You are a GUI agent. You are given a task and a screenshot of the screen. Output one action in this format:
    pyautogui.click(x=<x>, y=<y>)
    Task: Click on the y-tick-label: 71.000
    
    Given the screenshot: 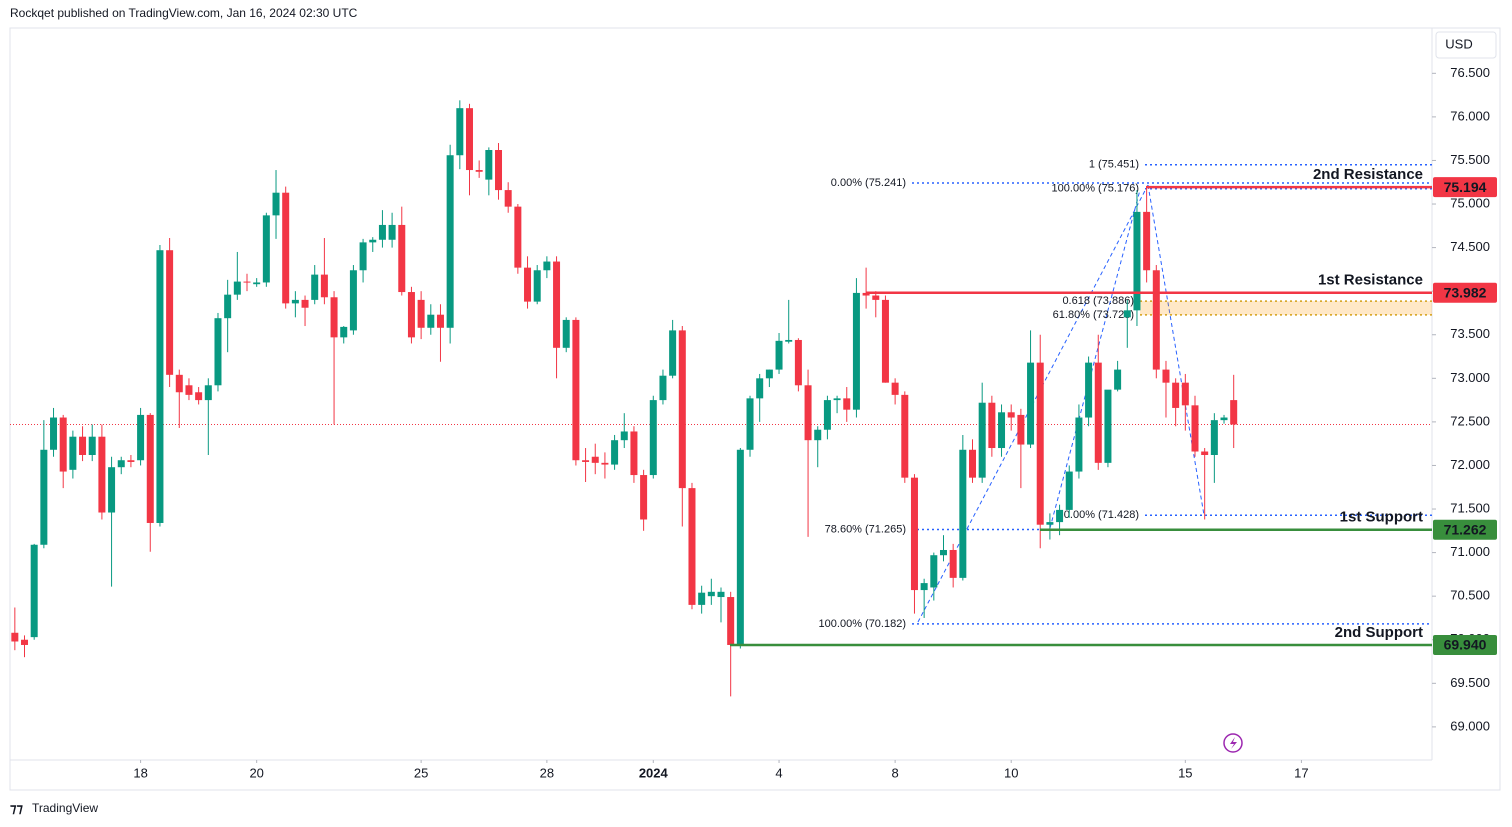 What is the action you would take?
    pyautogui.click(x=1470, y=551)
    